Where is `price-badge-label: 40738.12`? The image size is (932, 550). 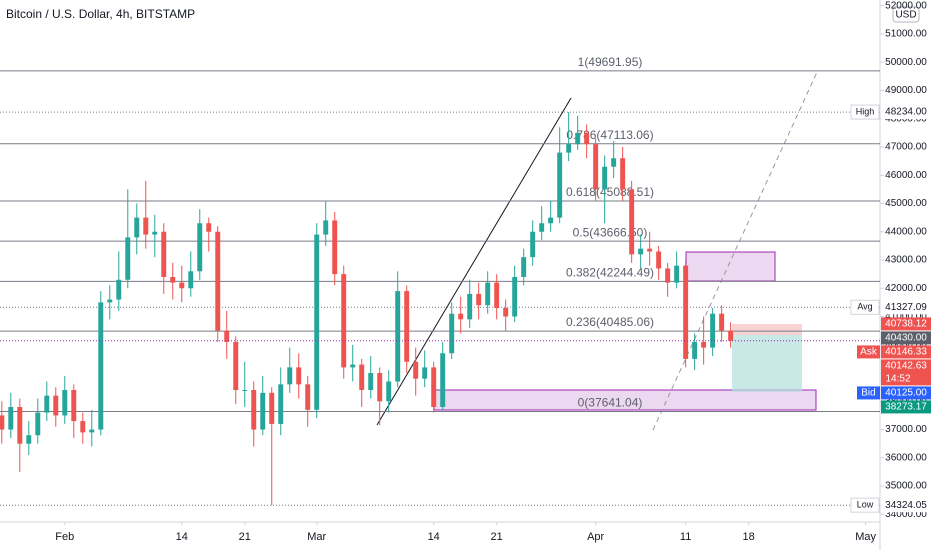 price-badge-label: 40738.12 is located at coordinates (906, 324).